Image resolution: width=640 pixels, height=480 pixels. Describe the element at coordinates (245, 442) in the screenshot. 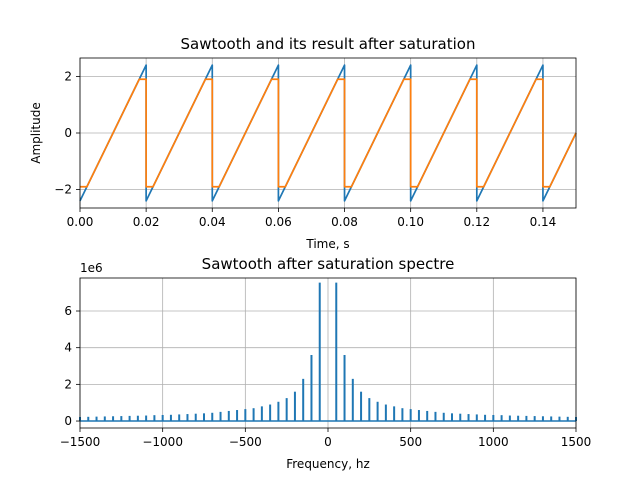

I see `bottom-x-tick-label: −500` at that location.